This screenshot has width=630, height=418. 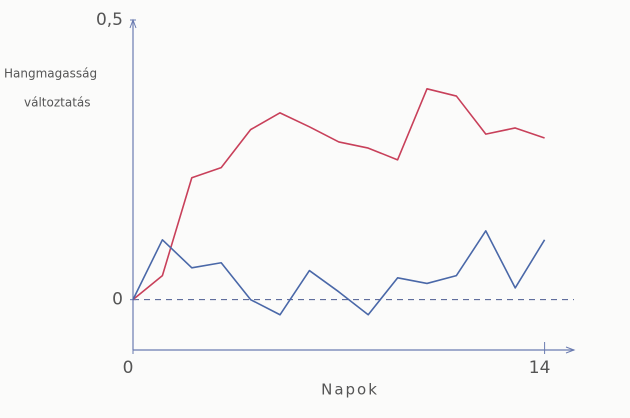 What do you see at coordinates (109, 20) in the screenshot?
I see `y-tick-label: 0,5` at bounding box center [109, 20].